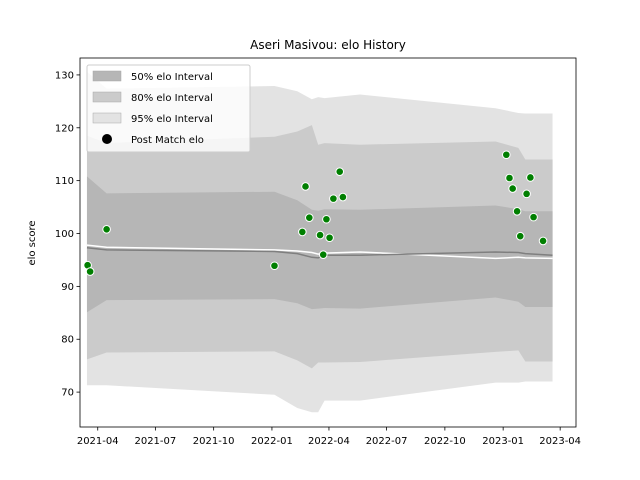  Describe the element at coordinates (172, 77) in the screenshot. I see `legend-label: 50% elo Interval` at that location.